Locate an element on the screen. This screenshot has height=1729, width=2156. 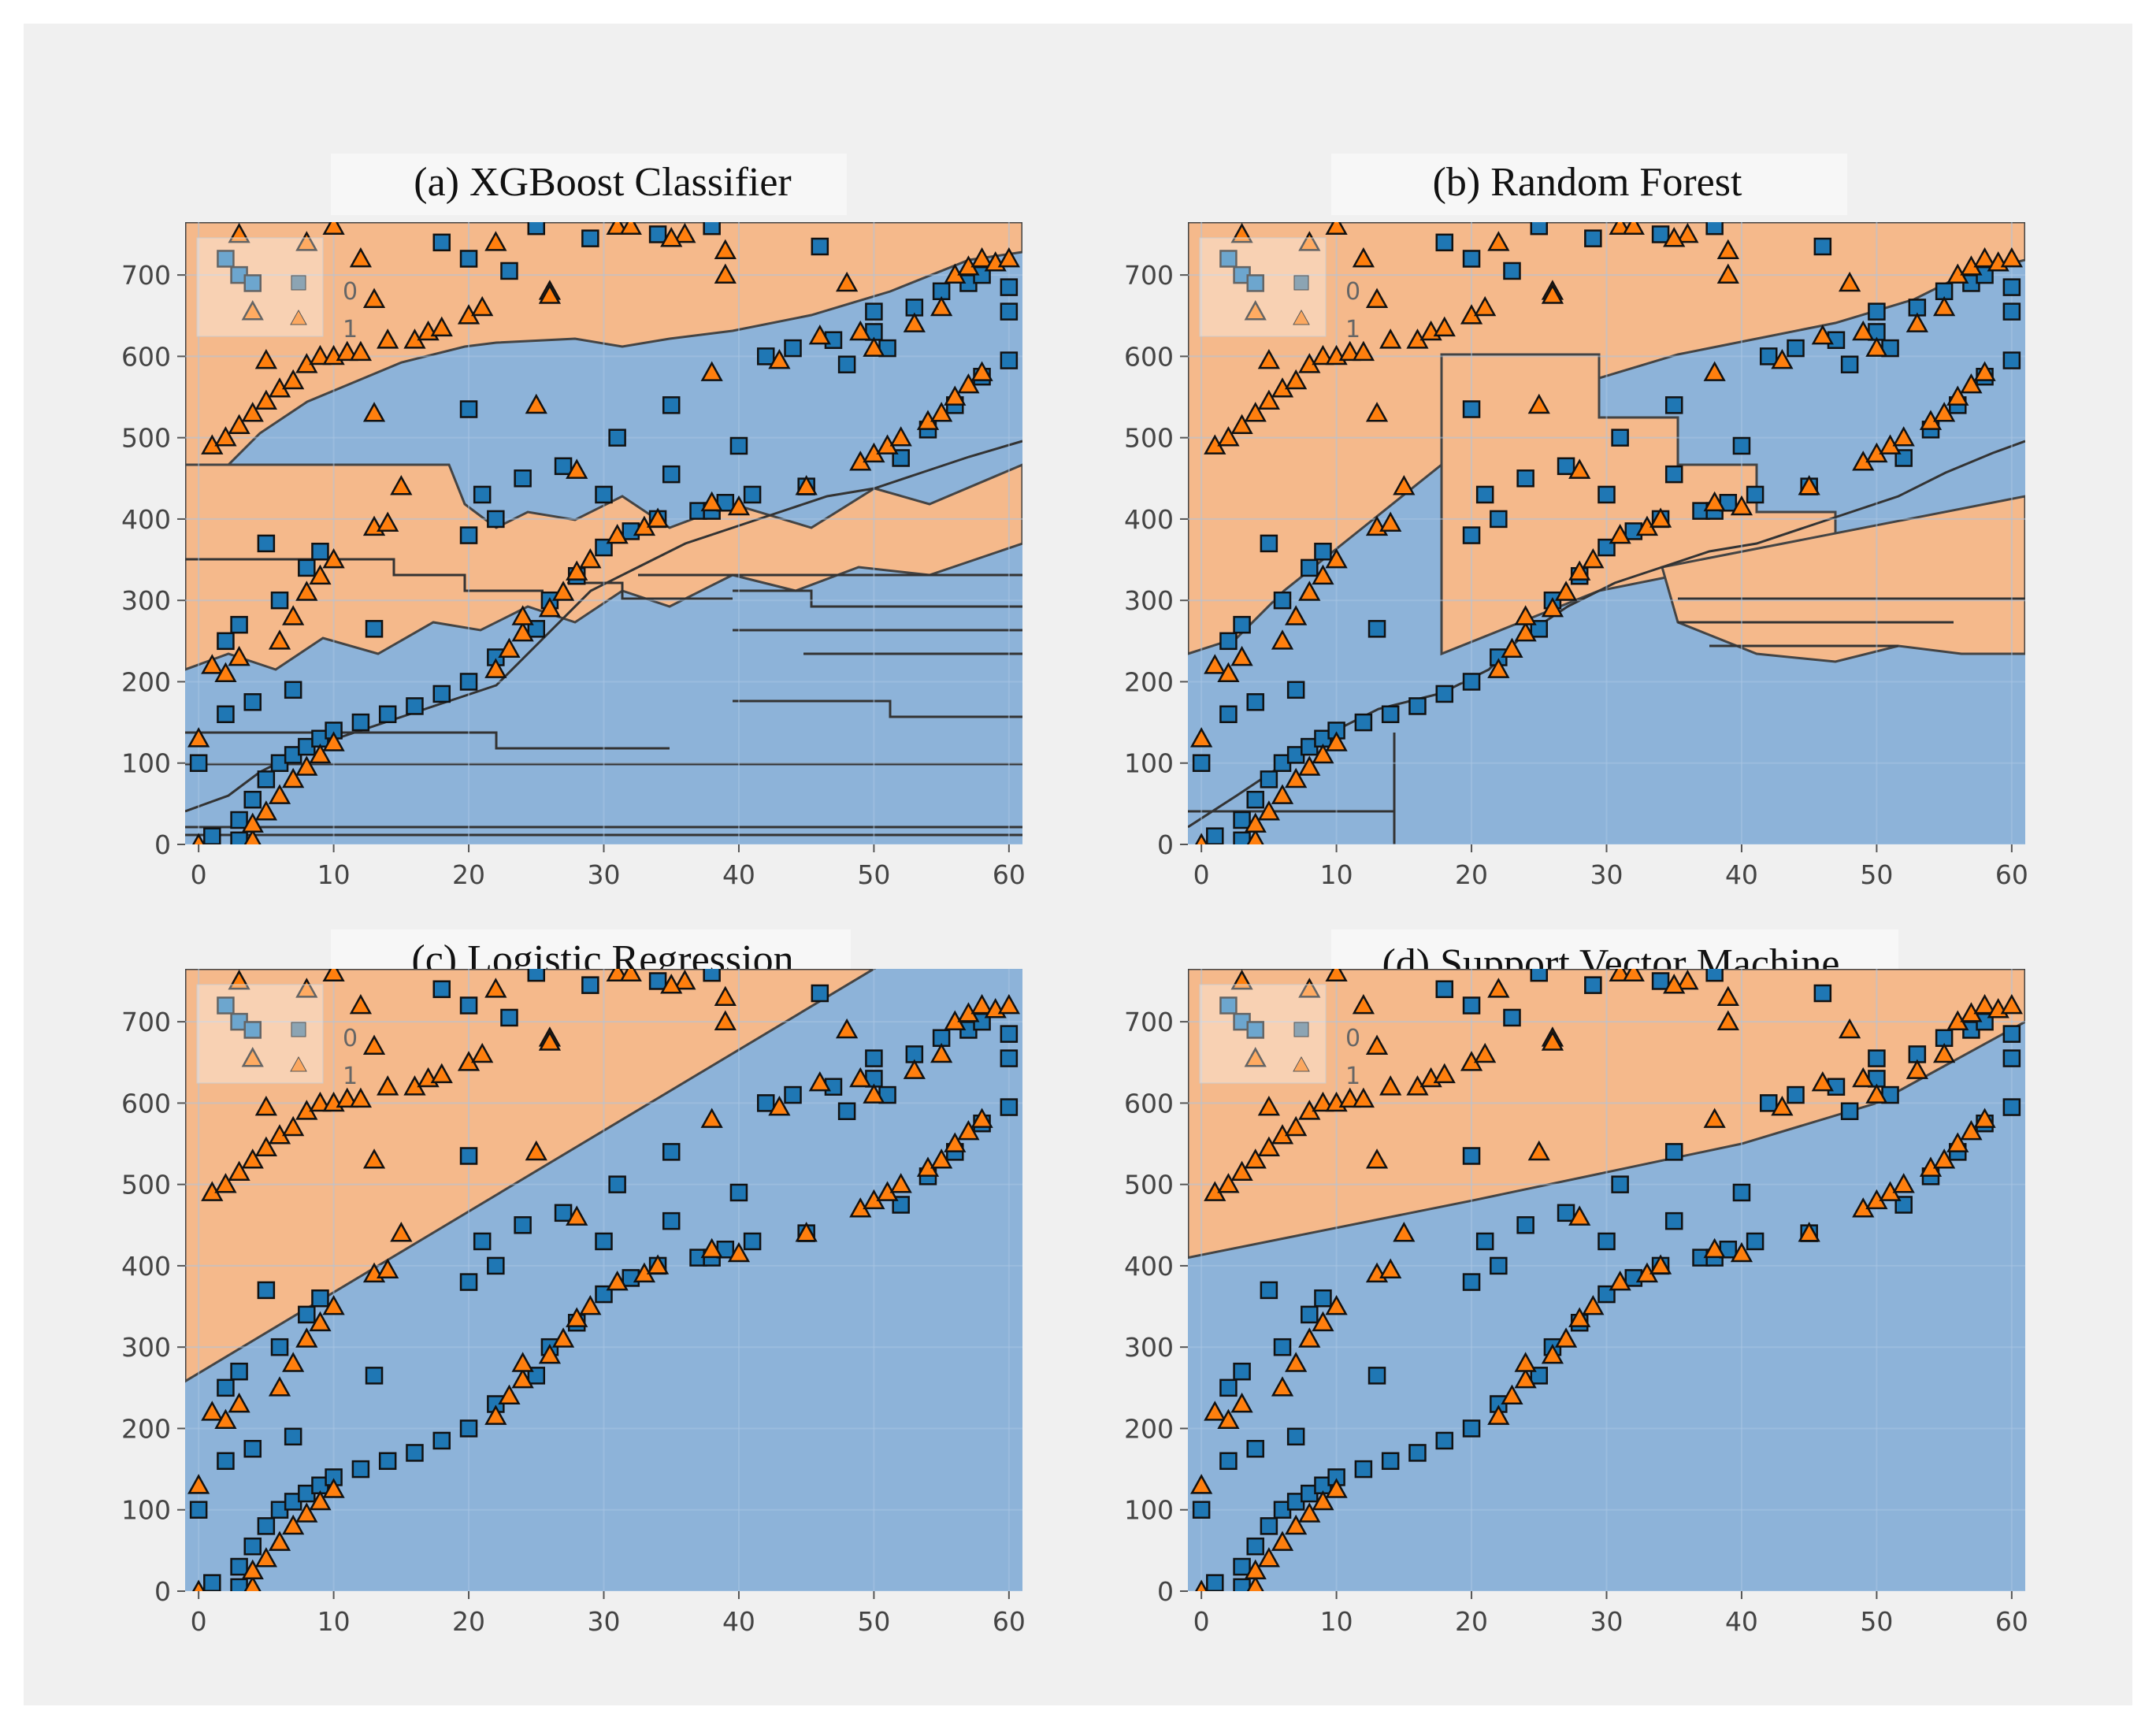
y-tick-label: 0 is located at coordinates (1165, 844).